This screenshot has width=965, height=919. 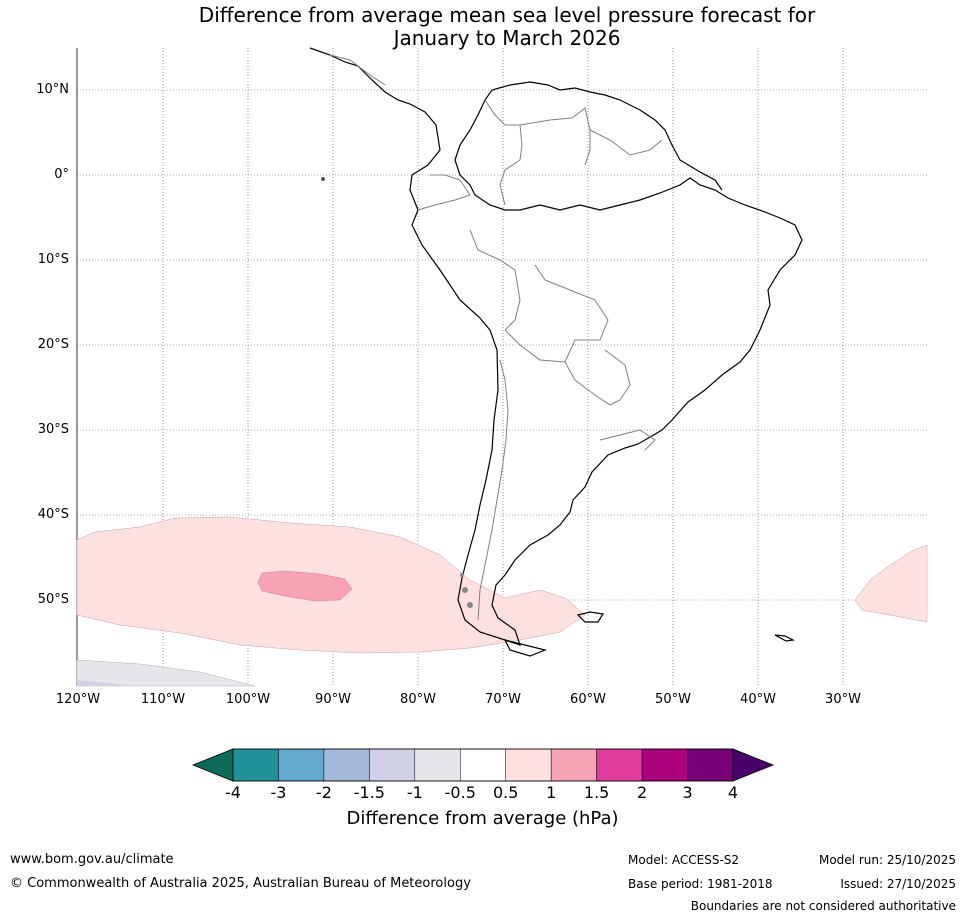 What do you see at coordinates (323, 792) in the screenshot?
I see `colorbar-tick-label: -2` at bounding box center [323, 792].